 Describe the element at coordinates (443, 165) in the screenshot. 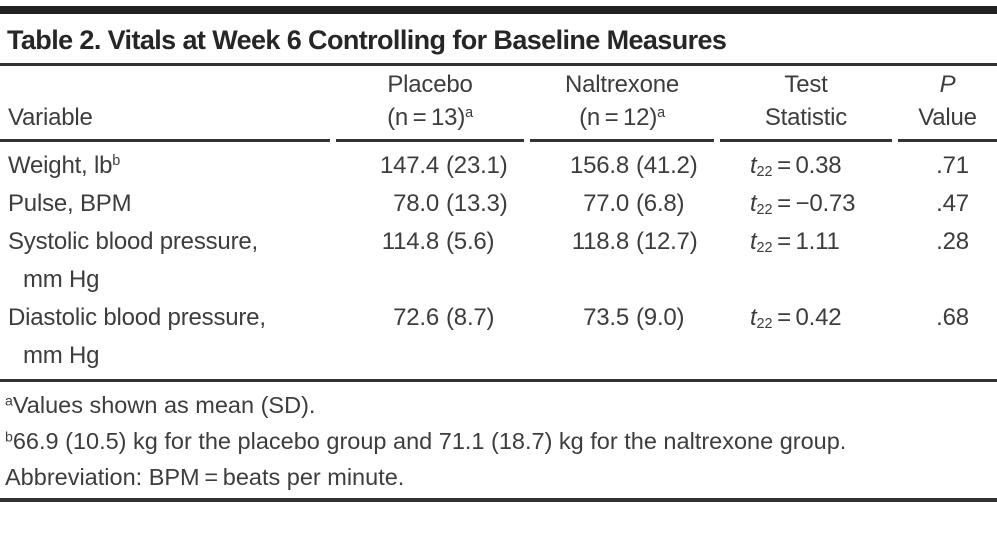

I see `placebo-value-cell: 147.4 (23.1)` at that location.